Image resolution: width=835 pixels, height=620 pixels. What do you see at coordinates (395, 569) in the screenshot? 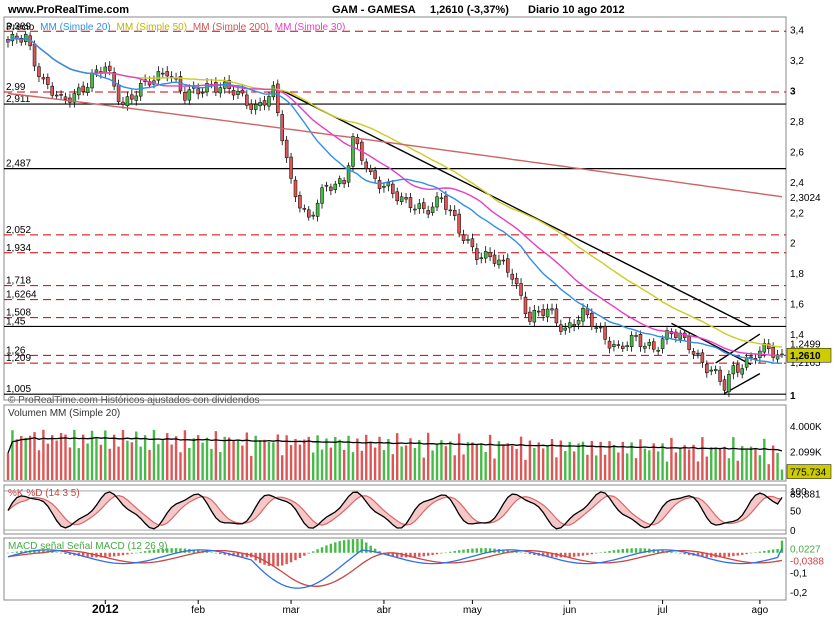
I see `macd-panel` at bounding box center [395, 569].